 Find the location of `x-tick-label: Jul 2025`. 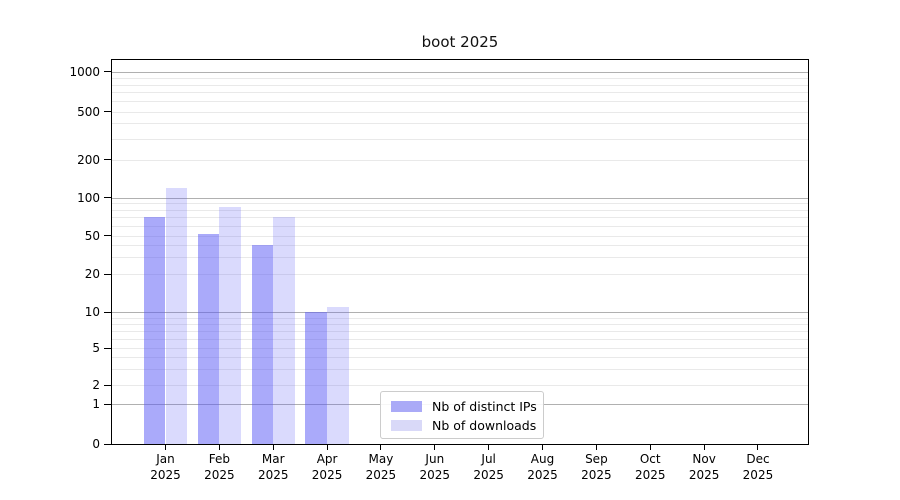

x-tick-label: Jul 2025 is located at coordinates (488, 467).